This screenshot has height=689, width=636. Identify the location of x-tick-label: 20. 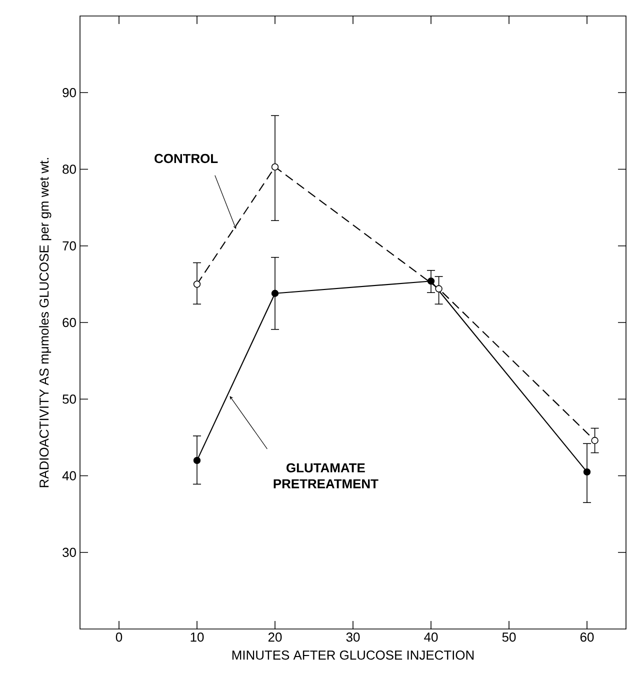
(275, 637).